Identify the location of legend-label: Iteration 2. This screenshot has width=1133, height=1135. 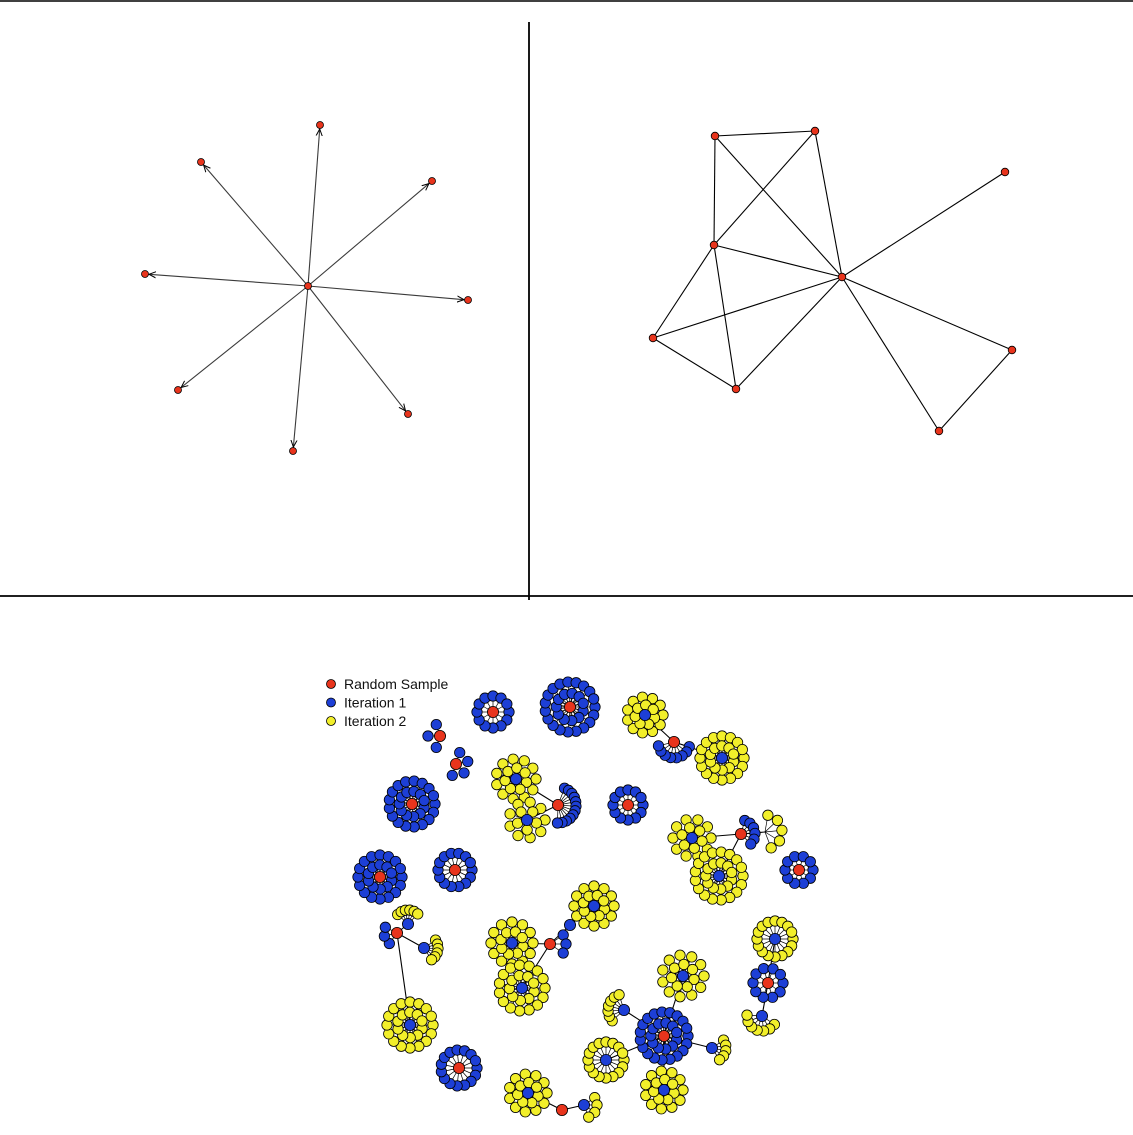
(375, 721).